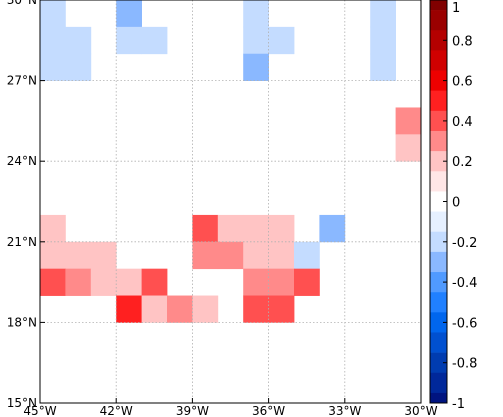 The height and width of the screenshot is (417, 503). What do you see at coordinates (464, 243) in the screenshot?
I see `colorbar-tick-label: -0.2` at bounding box center [464, 243].